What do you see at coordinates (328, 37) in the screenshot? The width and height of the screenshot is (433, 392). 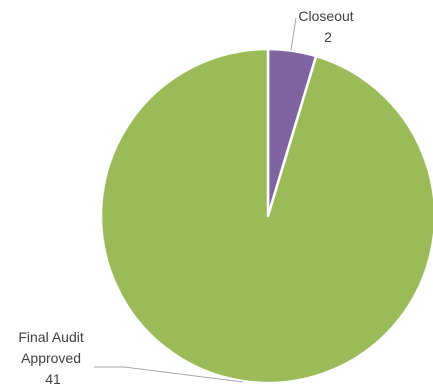 I see `data-label-closeout-value: 2` at bounding box center [328, 37].